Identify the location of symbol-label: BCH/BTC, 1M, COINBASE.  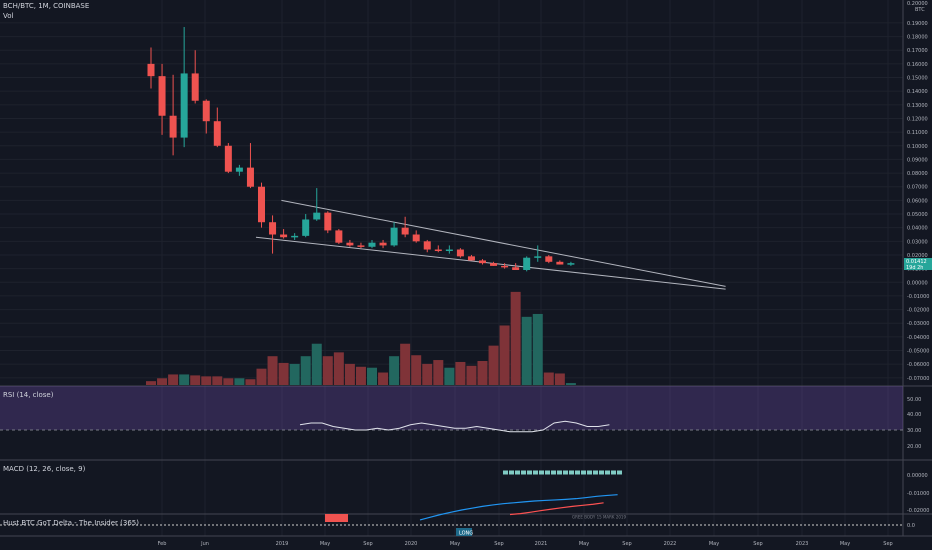
(46, 6).